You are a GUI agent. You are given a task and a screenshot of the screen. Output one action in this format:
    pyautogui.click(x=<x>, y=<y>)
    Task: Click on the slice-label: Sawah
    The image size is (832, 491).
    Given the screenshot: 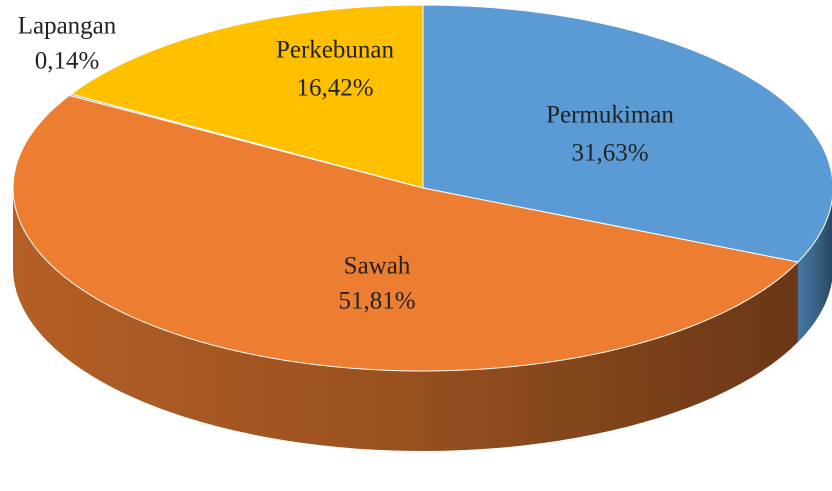 What is the action you would take?
    pyautogui.click(x=377, y=266)
    